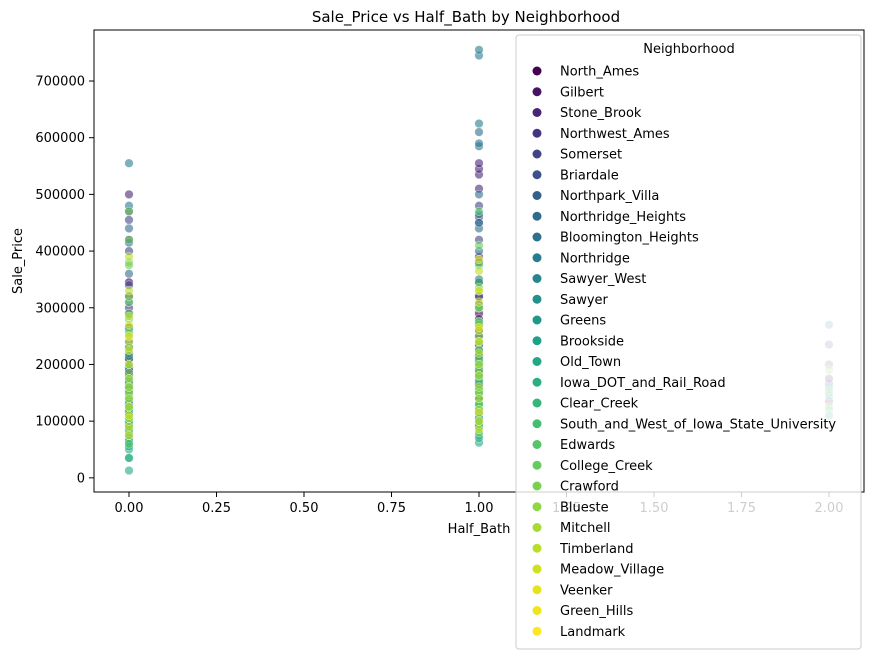 The height and width of the screenshot is (660, 877). What do you see at coordinates (589, 175) in the screenshot?
I see `legend-entry-label: Briardale` at bounding box center [589, 175].